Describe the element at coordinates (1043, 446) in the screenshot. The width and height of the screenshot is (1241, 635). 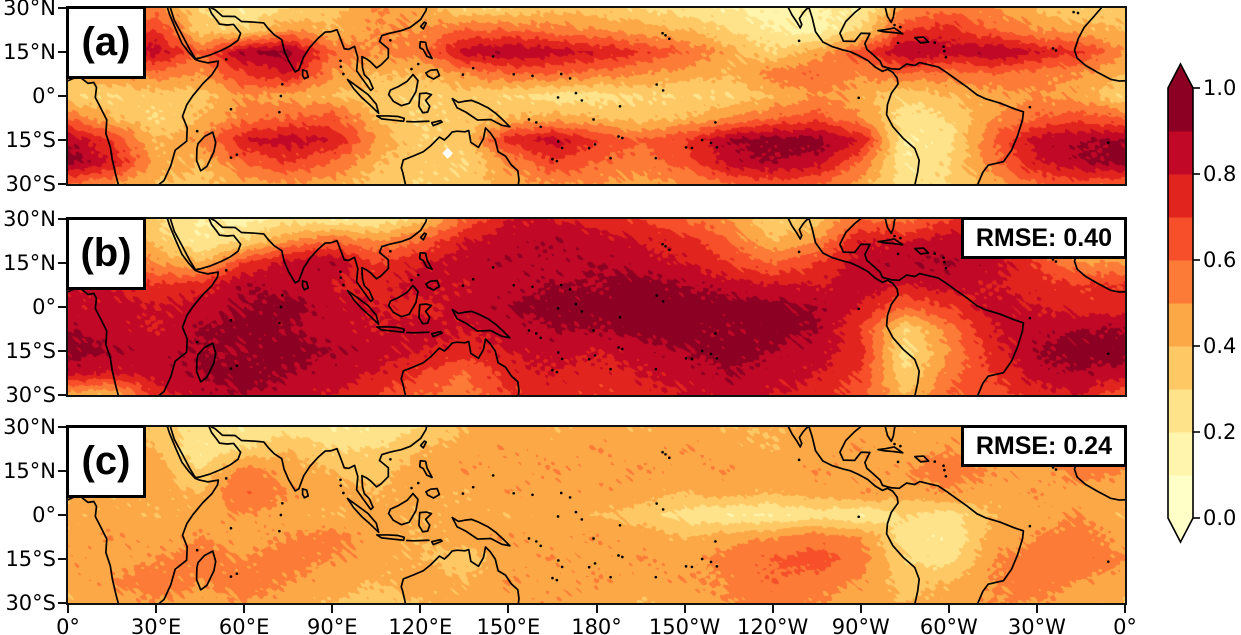
I see `rmse-badge-c: RMSE: 0.24` at that location.